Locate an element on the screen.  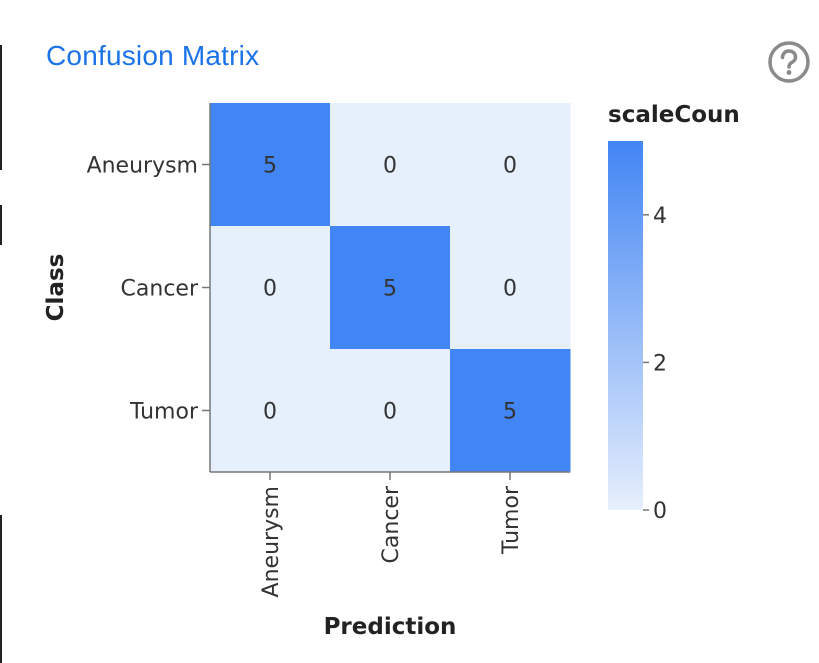
legend-tick-label: 4 is located at coordinates (660, 216).